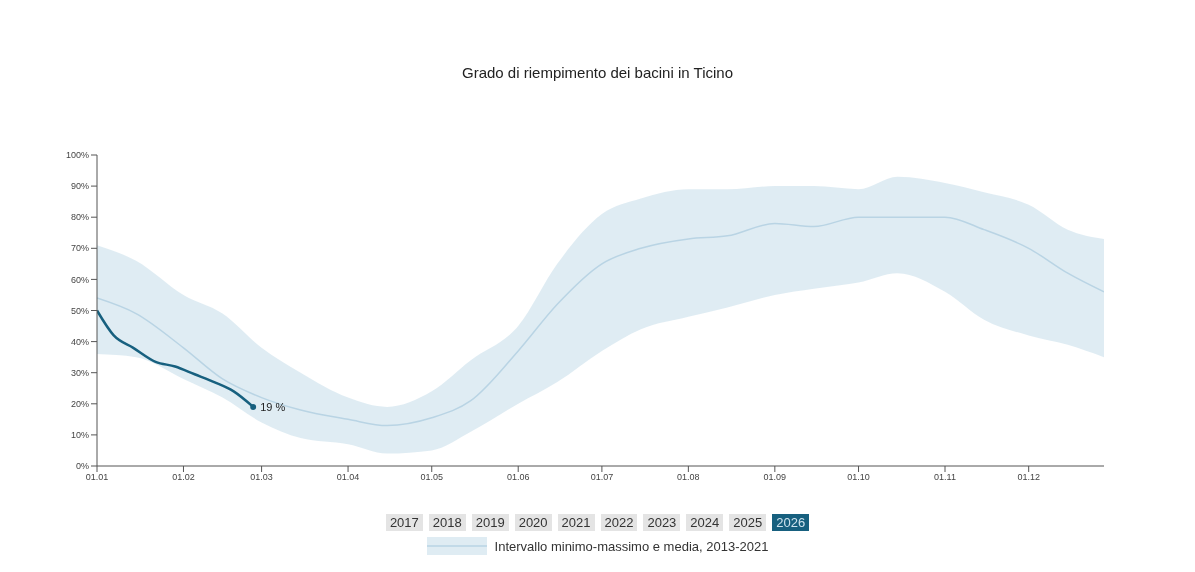  I want to click on x-tick-label: 01.02, so click(183, 477).